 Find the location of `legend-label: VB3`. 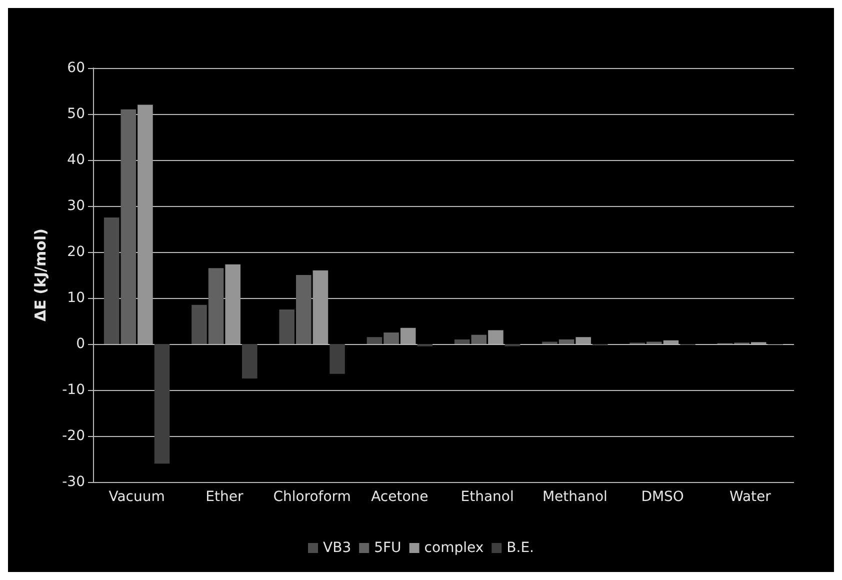

legend-label: VB3 is located at coordinates (337, 548).